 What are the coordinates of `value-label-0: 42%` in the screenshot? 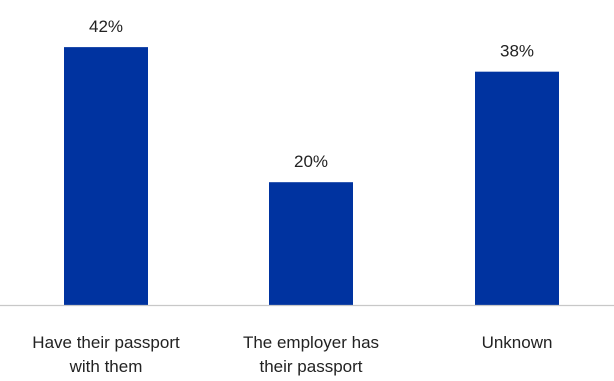 It's located at (106, 26).